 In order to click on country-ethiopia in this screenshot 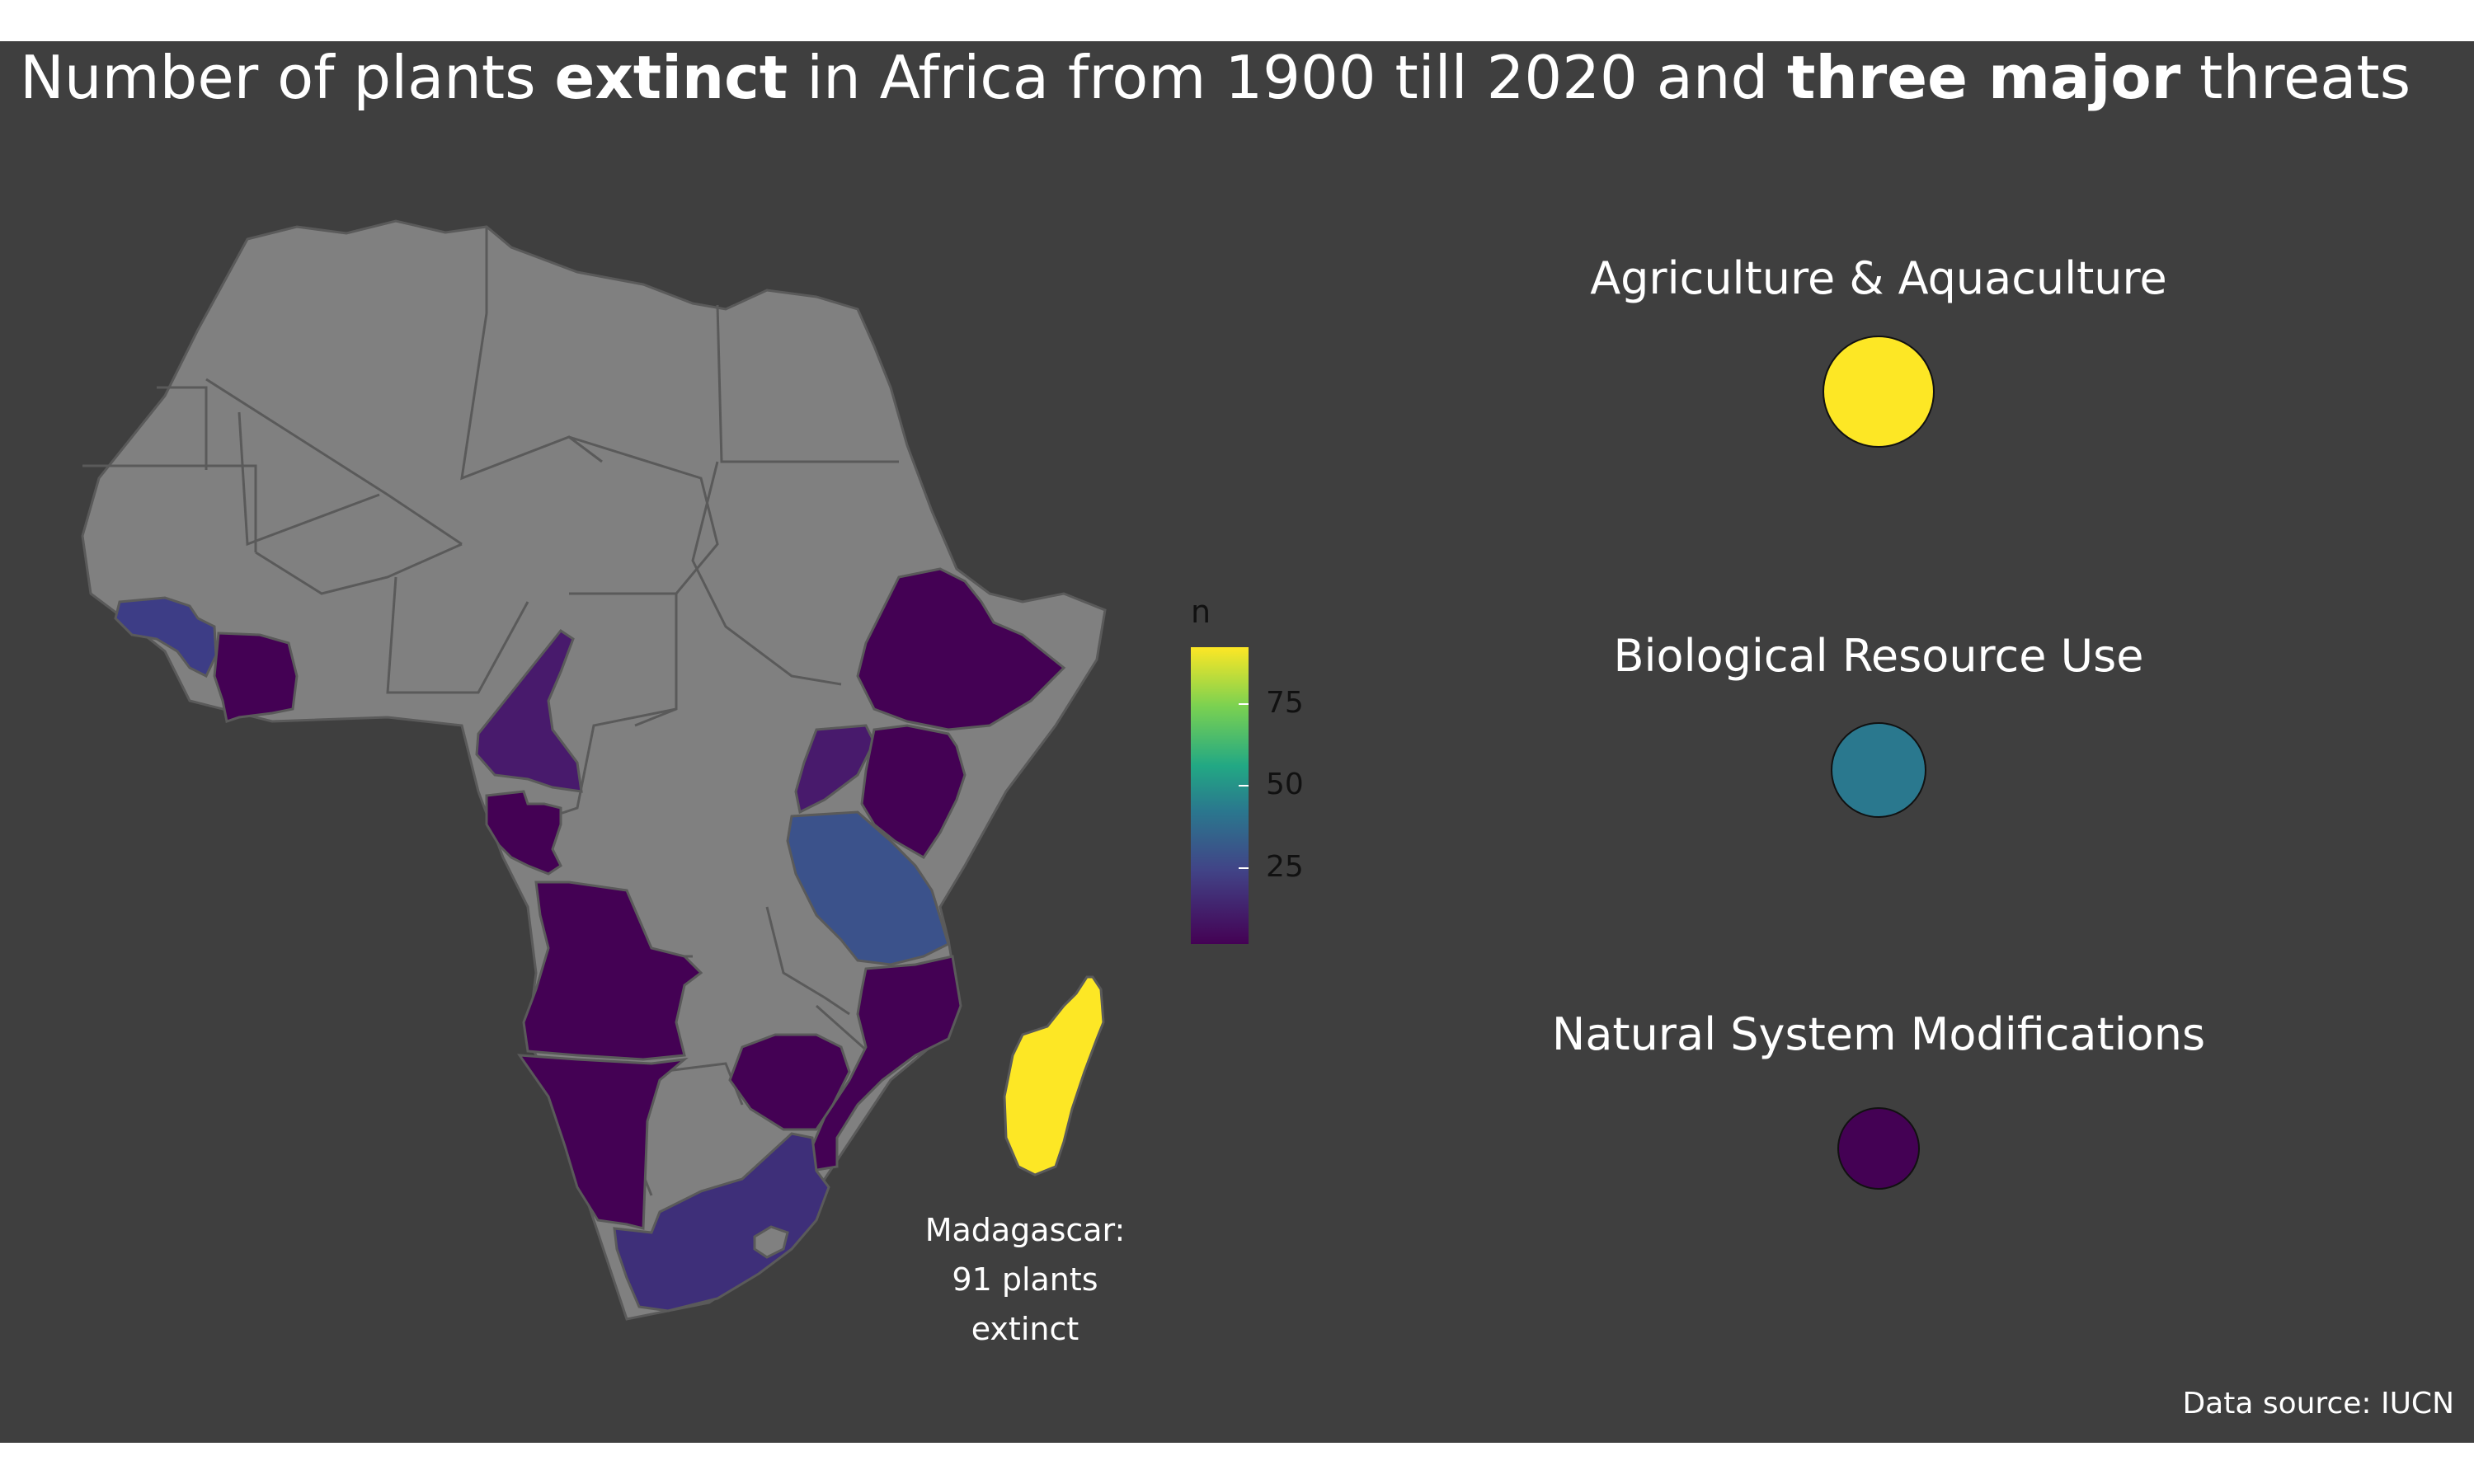, I will do `click(961, 649)`.